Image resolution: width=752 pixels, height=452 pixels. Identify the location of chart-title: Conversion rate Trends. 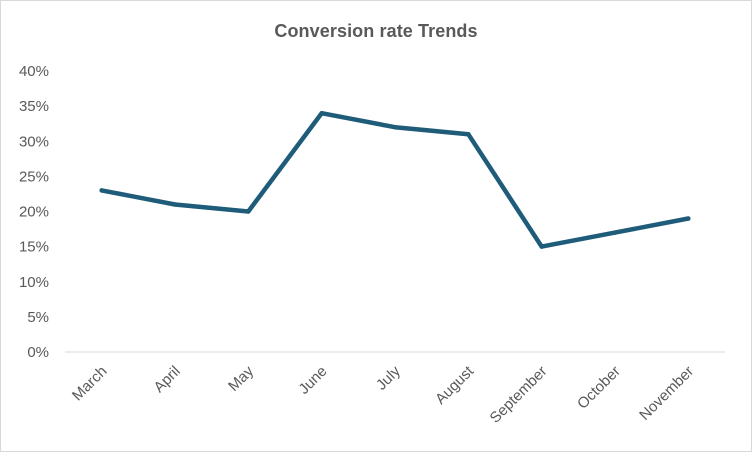
(376, 31).